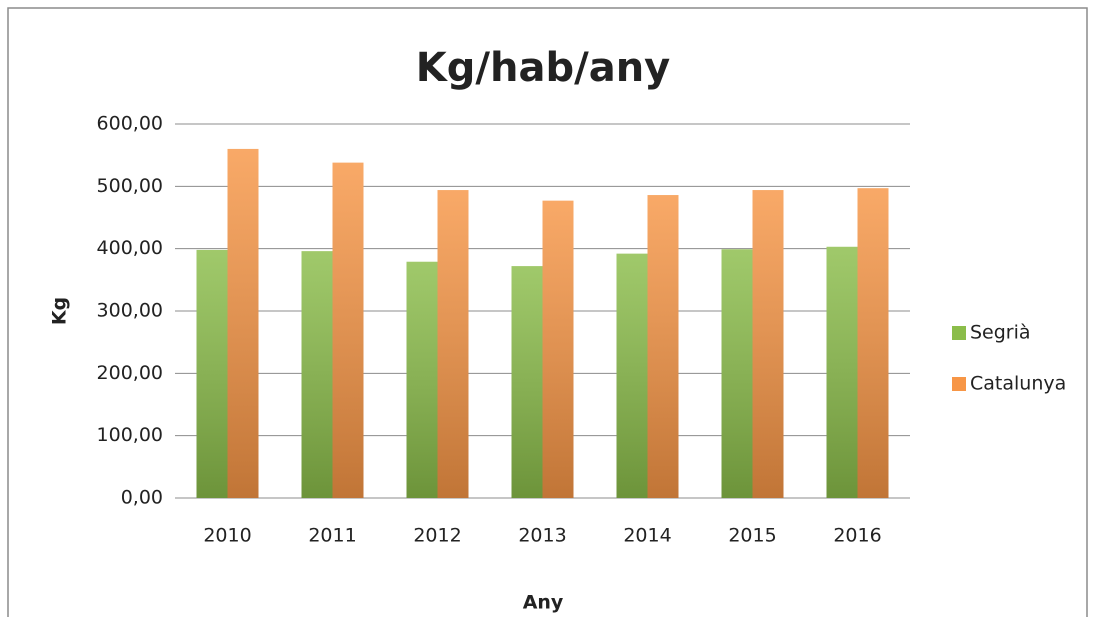 Image resolution: width=1094 pixels, height=617 pixels. Describe the element at coordinates (543, 68) in the screenshot. I see `chart-title: Kg/hab/any` at that location.